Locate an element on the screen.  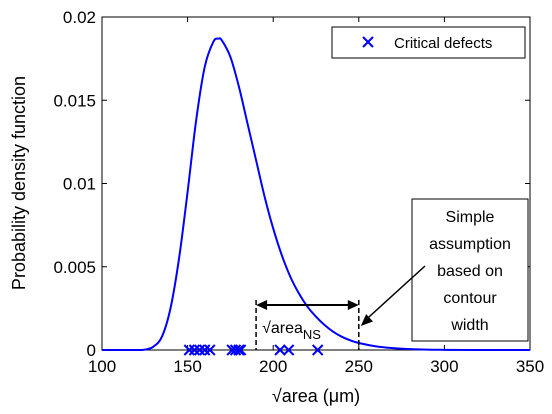
callout-arrow is located at coordinates (396, 292).